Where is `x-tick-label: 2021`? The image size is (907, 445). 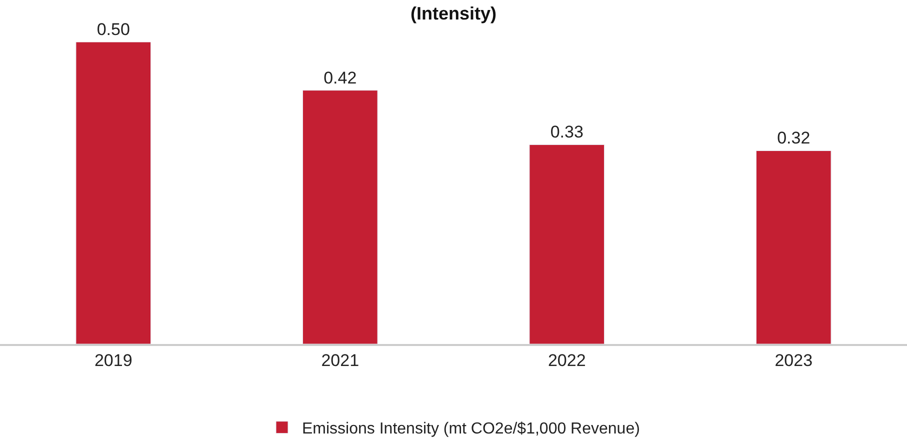 x-tick-label: 2021 is located at coordinates (340, 360).